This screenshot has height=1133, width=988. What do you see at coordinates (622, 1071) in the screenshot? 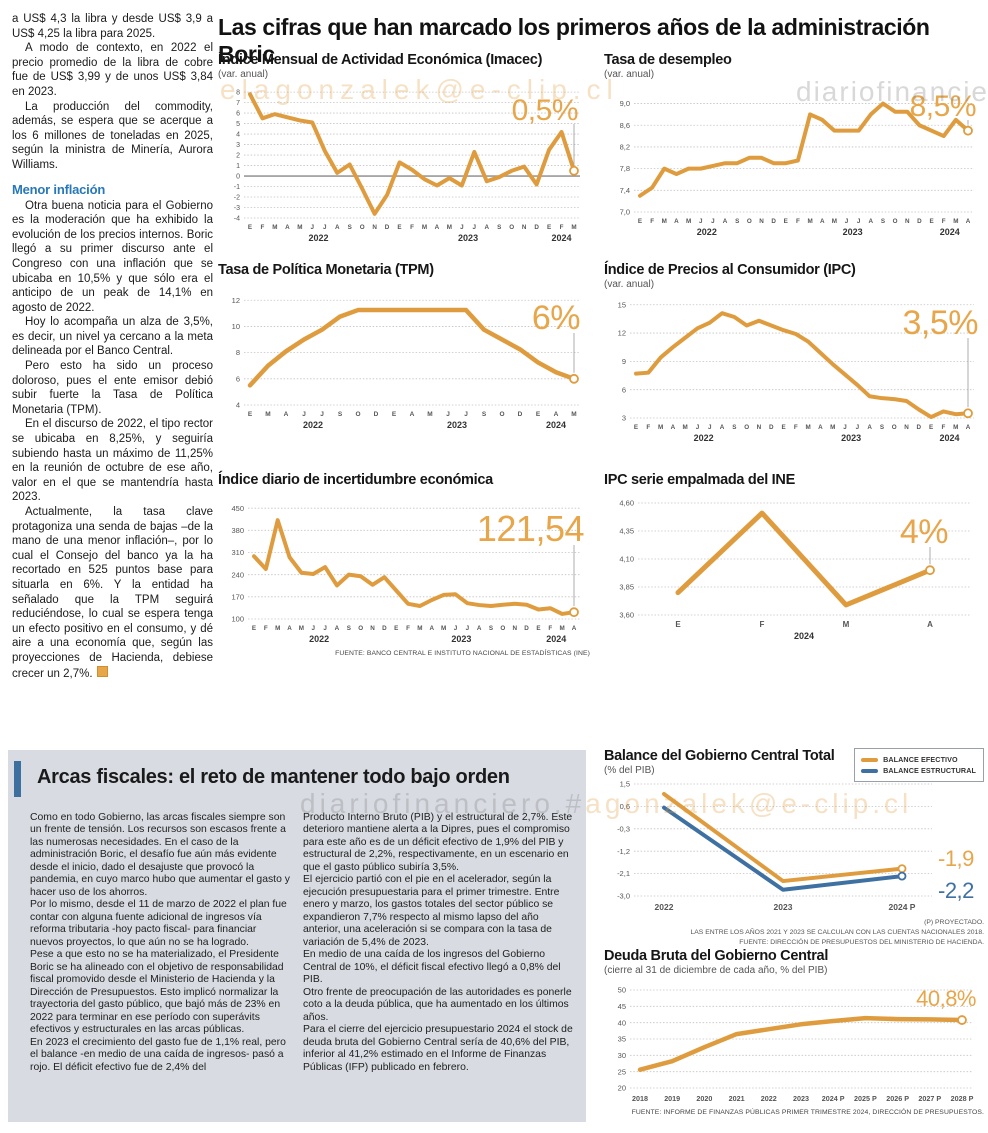
I see `svg-text: 25` at bounding box center [622, 1071].